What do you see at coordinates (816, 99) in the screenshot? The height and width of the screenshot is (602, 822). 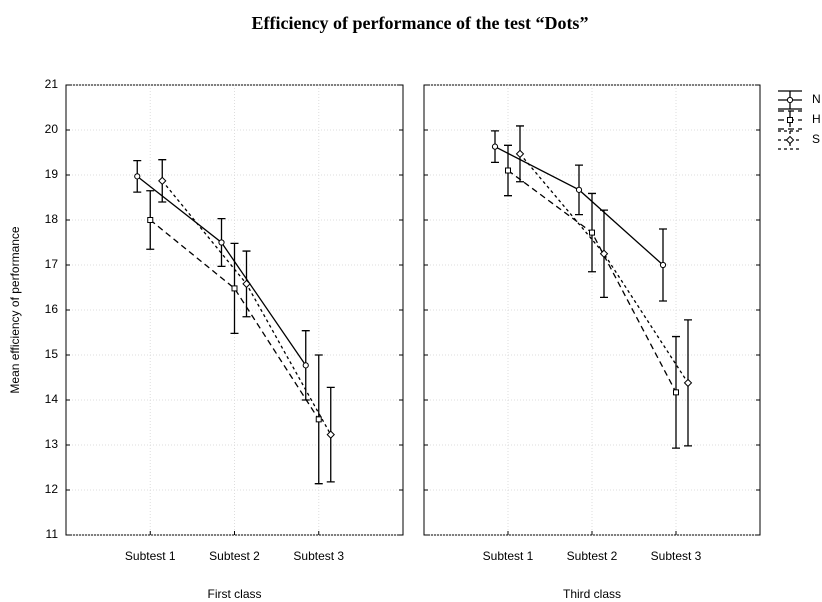 I see `legend-label: N` at bounding box center [816, 99].